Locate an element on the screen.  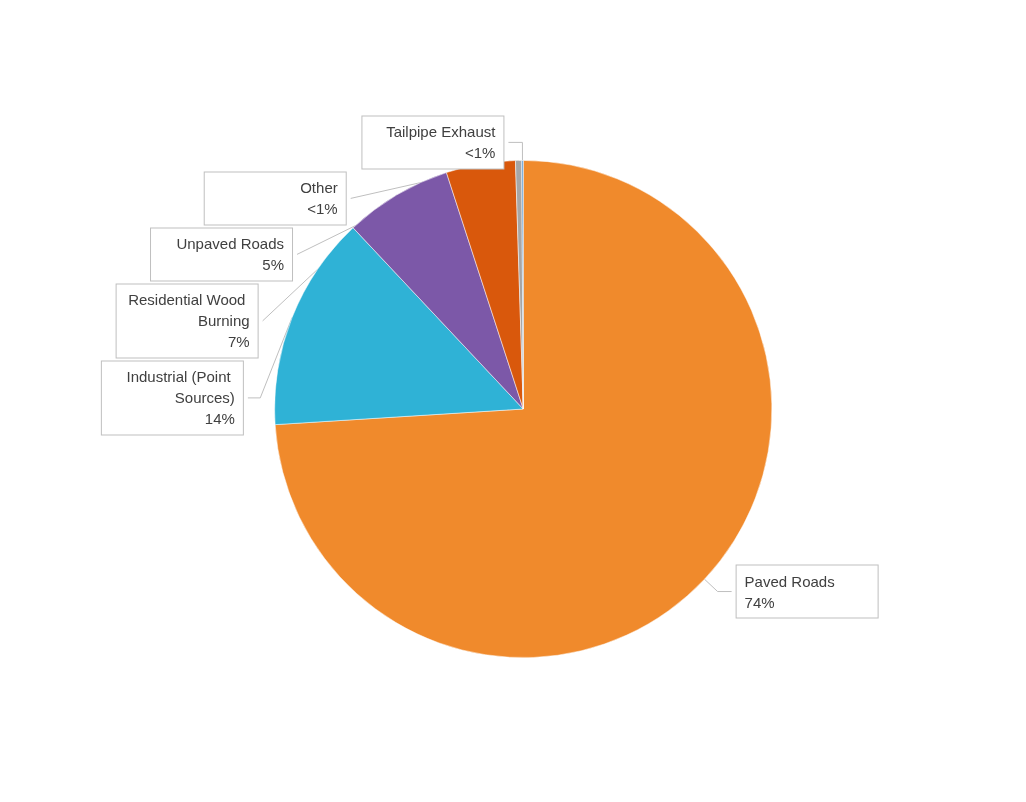
slice-label: Paved Roads is located at coordinates (789, 581).